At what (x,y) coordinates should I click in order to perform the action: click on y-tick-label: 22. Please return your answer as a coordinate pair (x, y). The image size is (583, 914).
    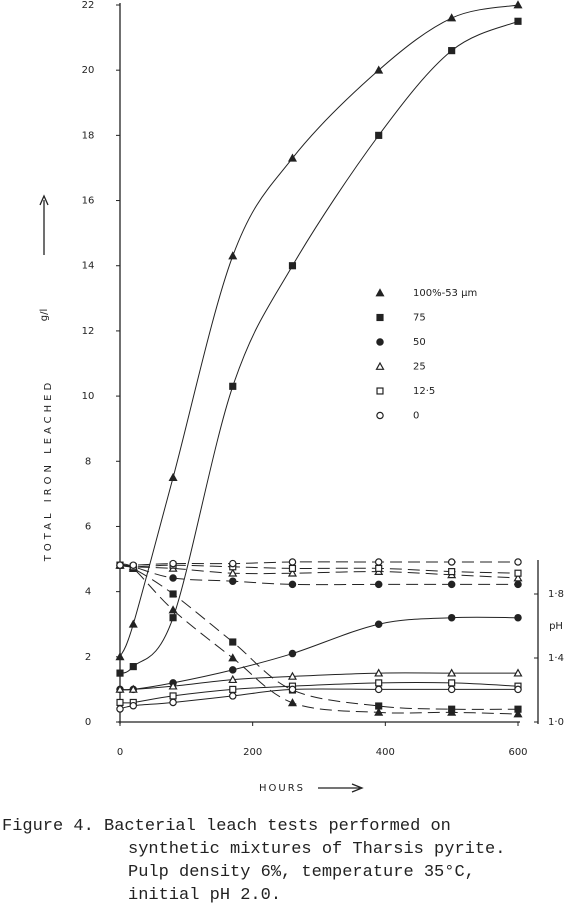
    Looking at the image, I should click on (88, 5).